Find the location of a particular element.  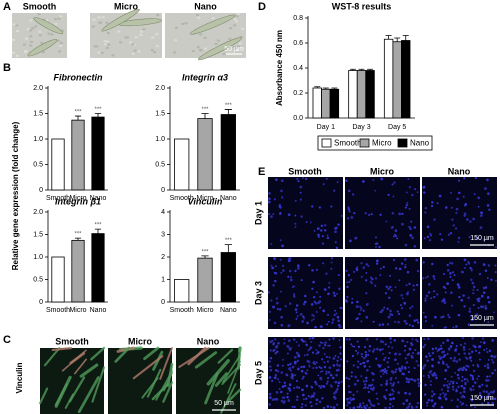

significance: *** is located at coordinates (229, 106).